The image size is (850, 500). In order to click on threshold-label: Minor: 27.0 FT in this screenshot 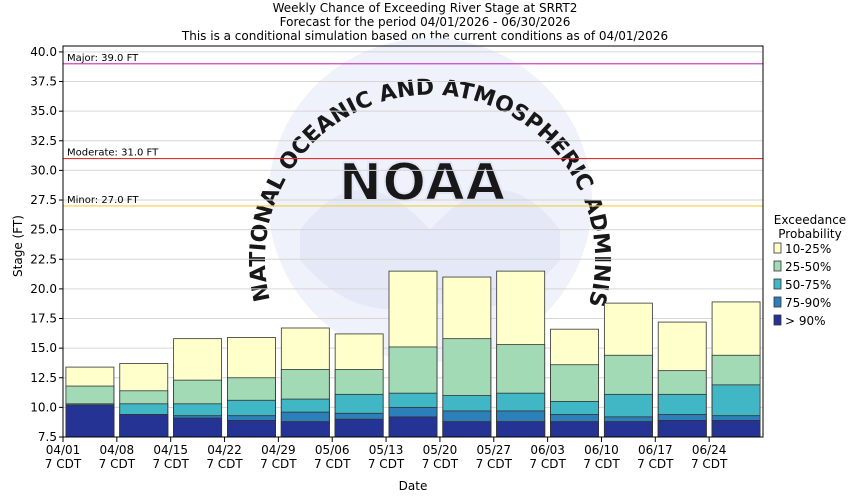, I will do `click(103, 200)`.